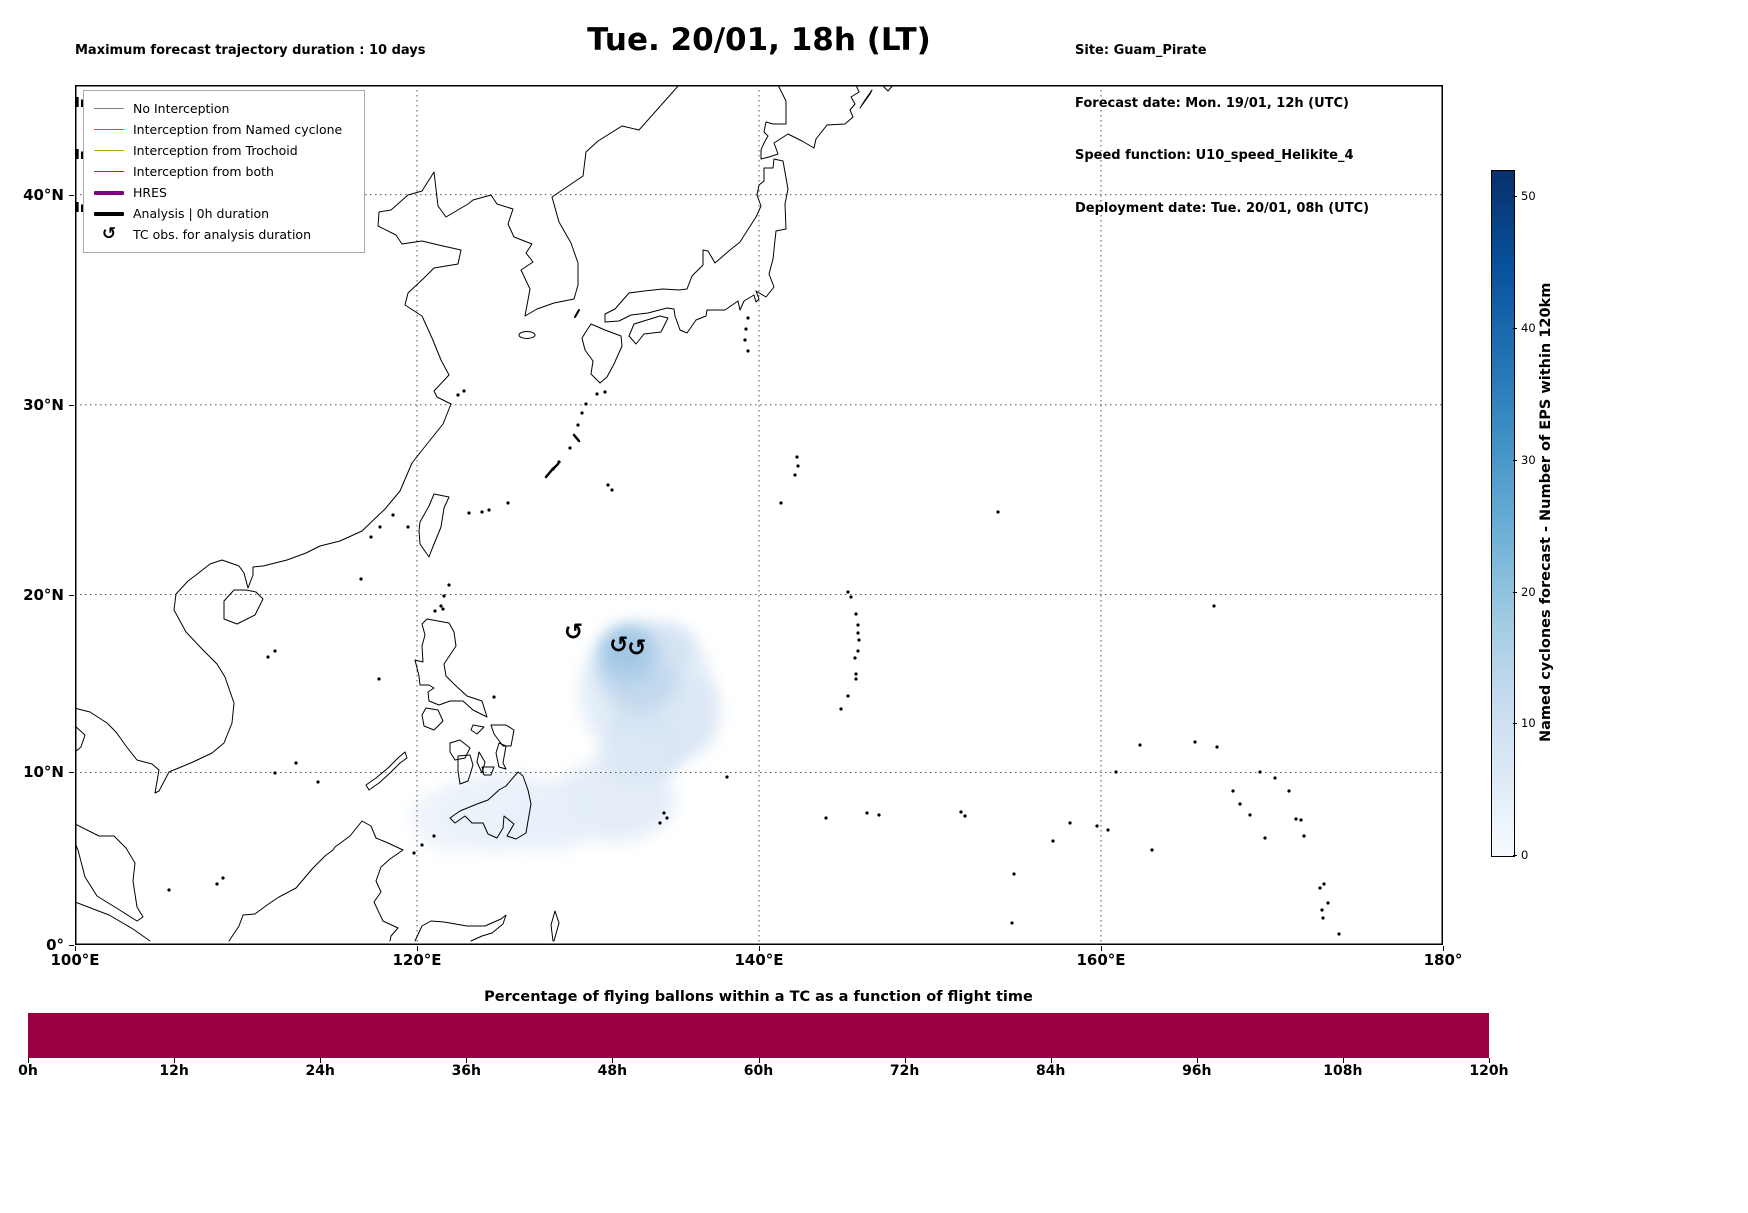  Describe the element at coordinates (758, 1035) in the screenshot. I see `strip-chart-bar` at that location.